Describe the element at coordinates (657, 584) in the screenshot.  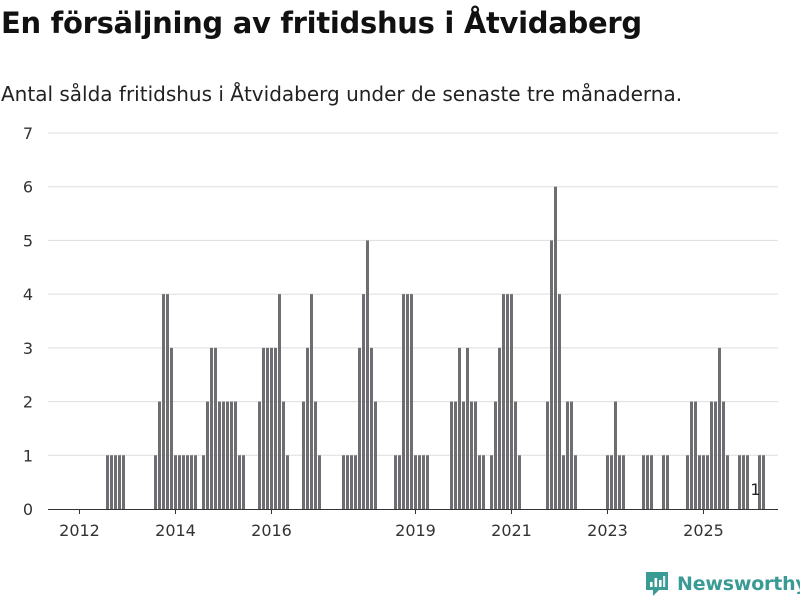
I see `newsworthy-chart-icon` at that location.